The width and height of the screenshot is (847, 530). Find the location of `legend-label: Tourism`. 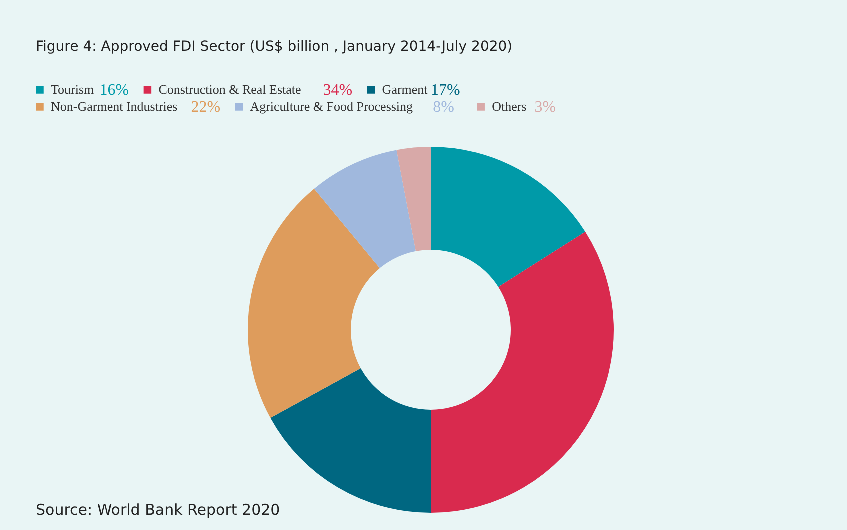

legend-label: Tourism is located at coordinates (72, 89).